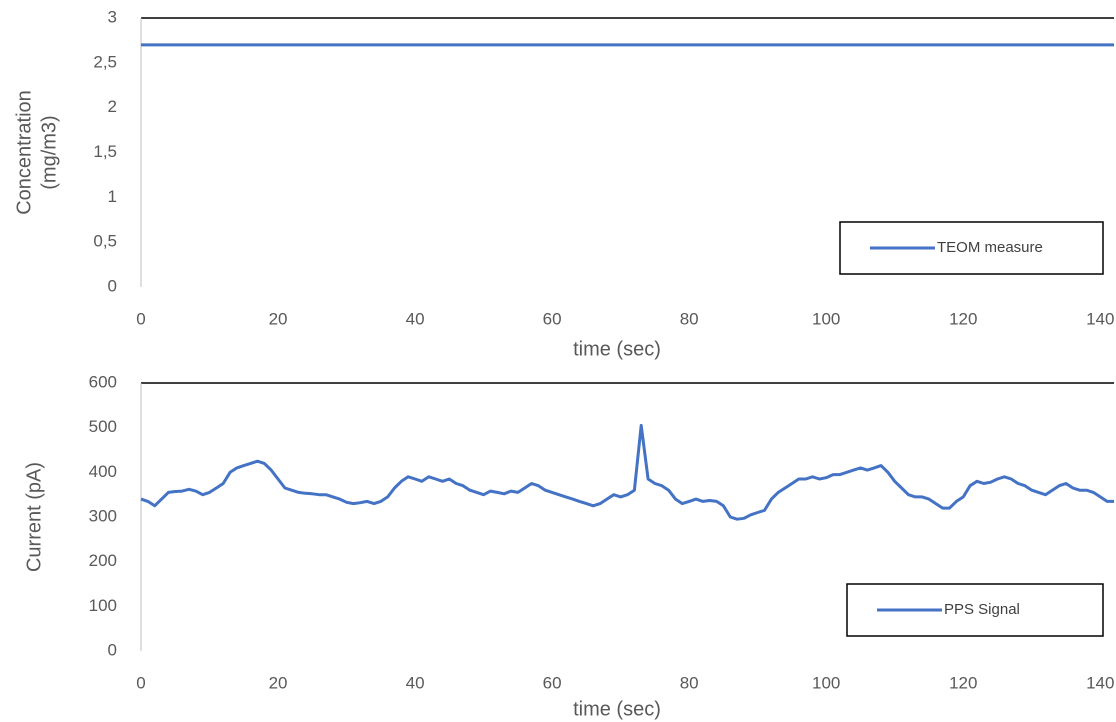 The height and width of the screenshot is (722, 1116). Describe the element at coordinates (34, 517) in the screenshot. I see `y-axis-title: Current (pA)` at that location.